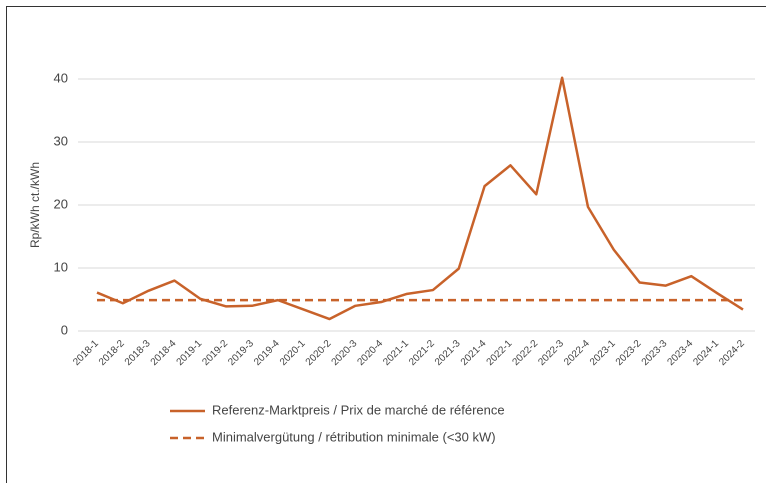 The width and height of the screenshot is (766, 483). I want to click on x-tick-label: 2019-3, so click(241, 353).